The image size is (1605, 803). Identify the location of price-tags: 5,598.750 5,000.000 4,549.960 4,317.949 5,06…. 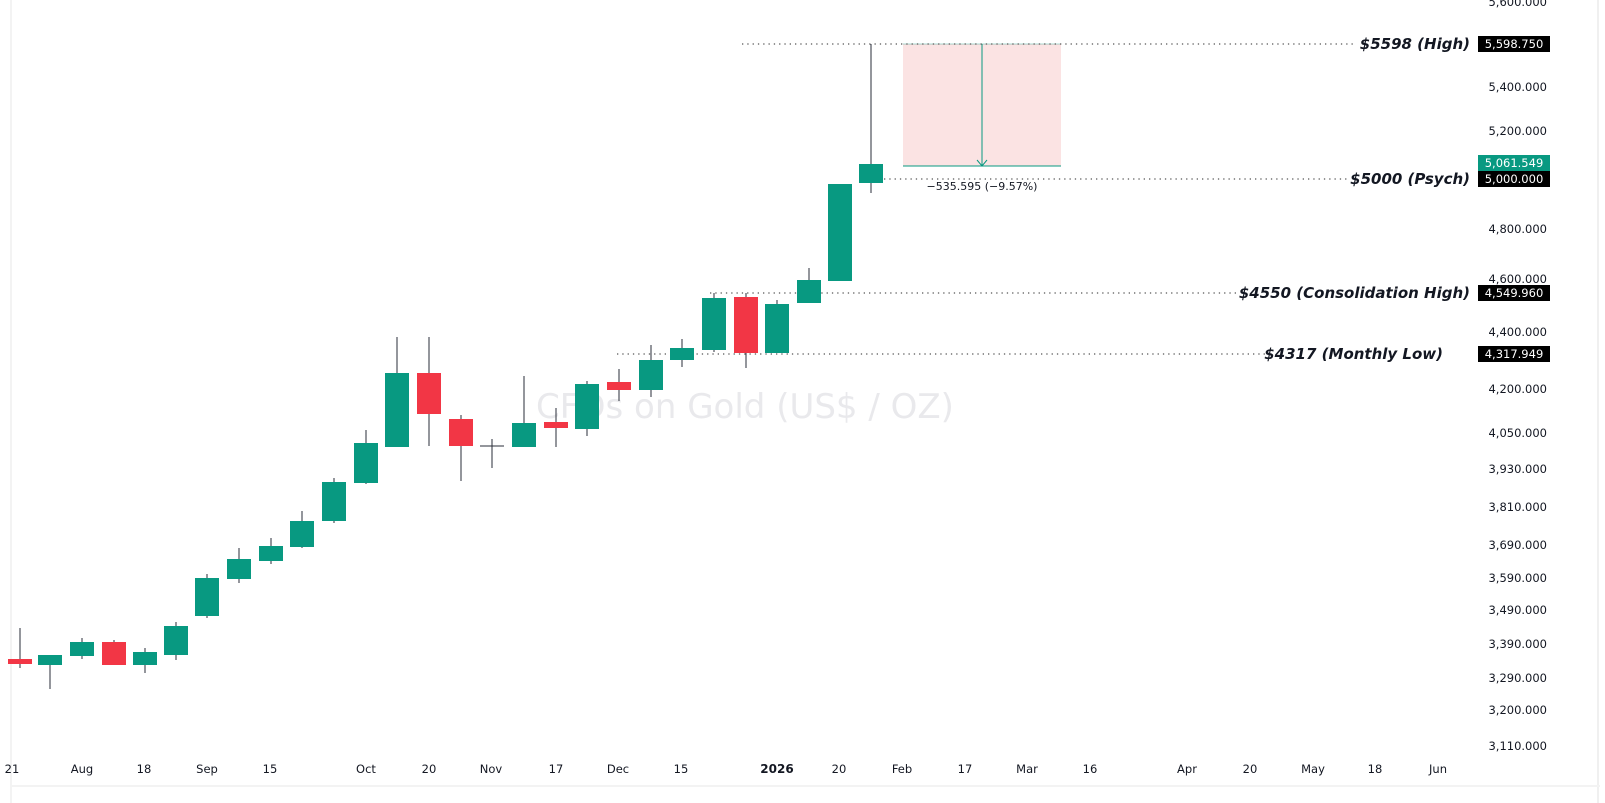
(1514, 199).